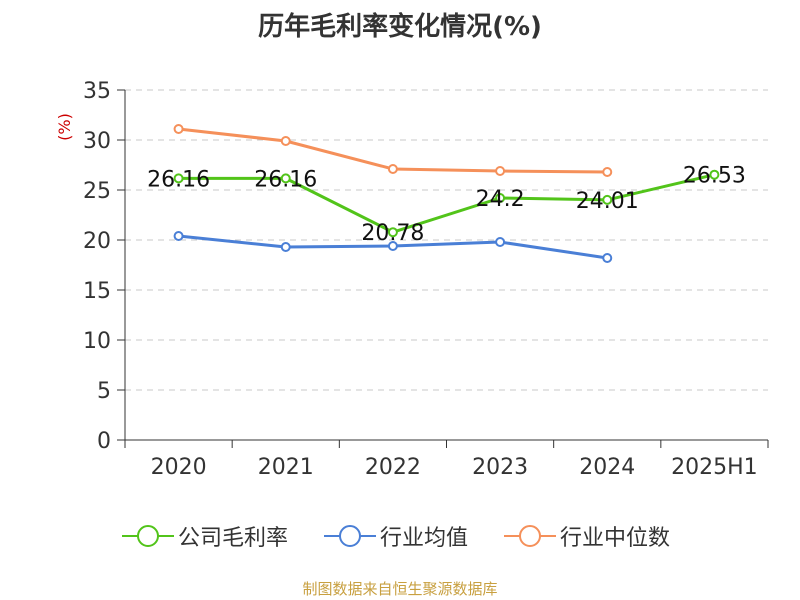  I want to click on x-tick-label: 2025H1, so click(714, 467).